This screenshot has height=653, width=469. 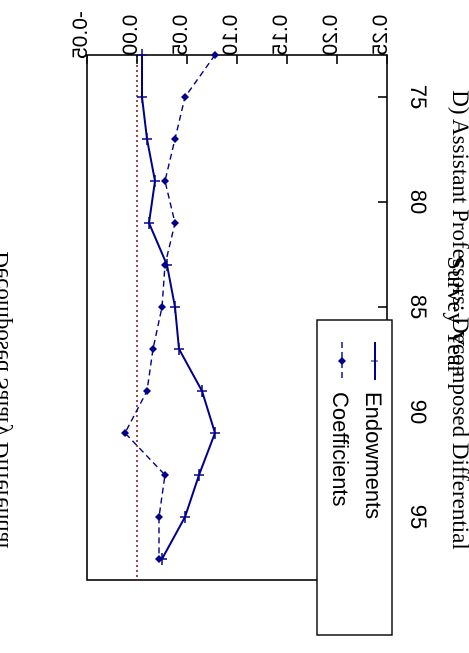 What do you see at coordinates (230, 35) in the screenshot?
I see `y-tick-label-0.10: 0.10` at bounding box center [230, 35].